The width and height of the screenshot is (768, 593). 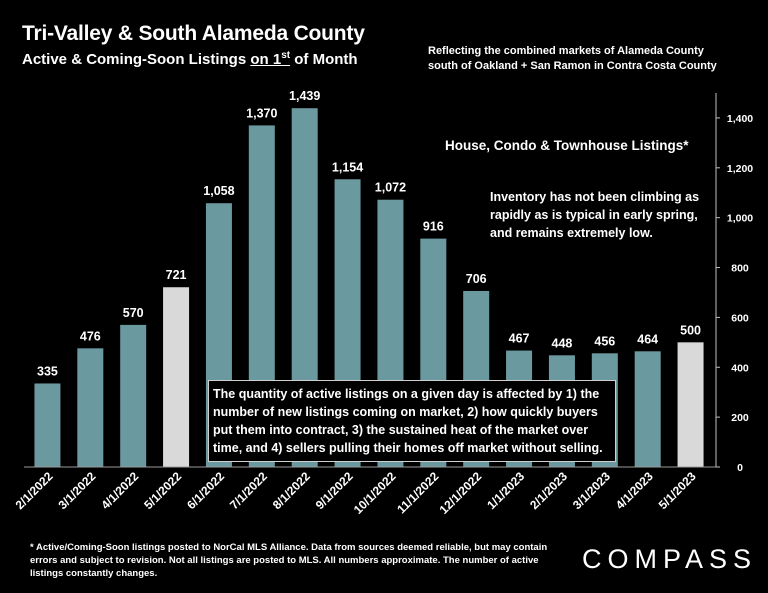 What do you see at coordinates (119, 490) in the screenshot?
I see `x-tick-label: 4/1/2022` at bounding box center [119, 490].